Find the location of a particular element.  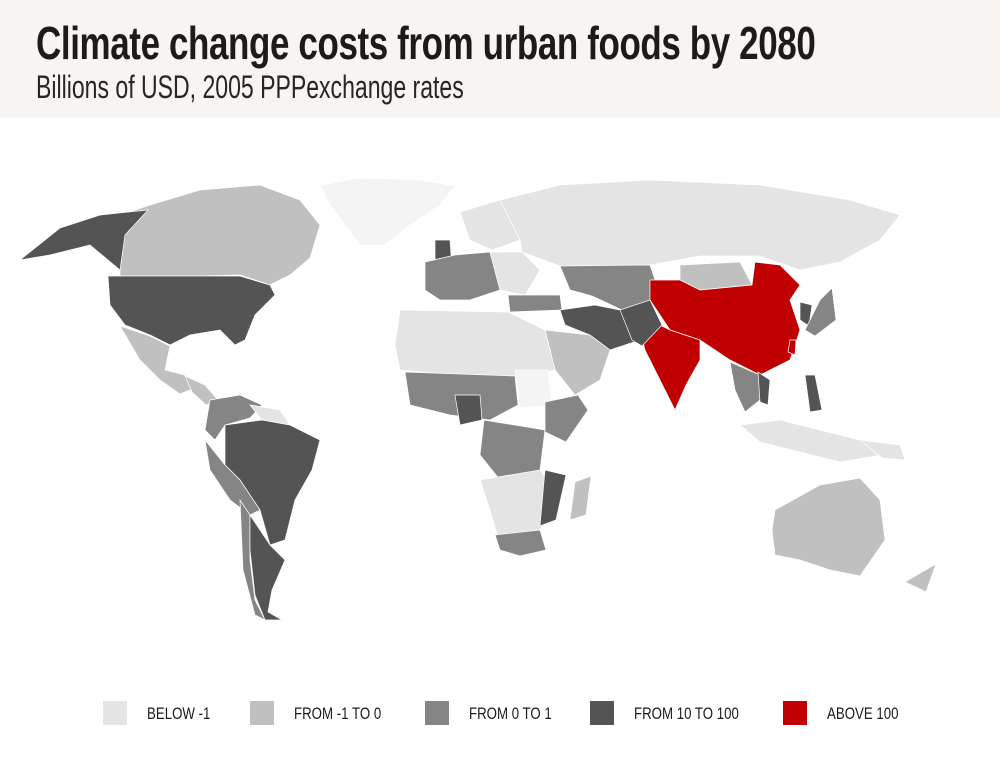

australia is located at coordinates (828, 527).